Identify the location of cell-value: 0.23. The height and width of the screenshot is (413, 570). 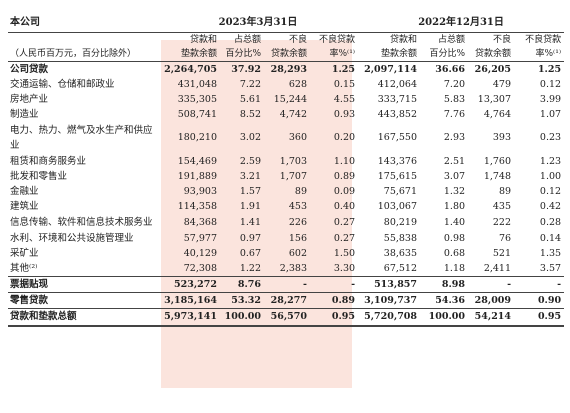
(550, 137).